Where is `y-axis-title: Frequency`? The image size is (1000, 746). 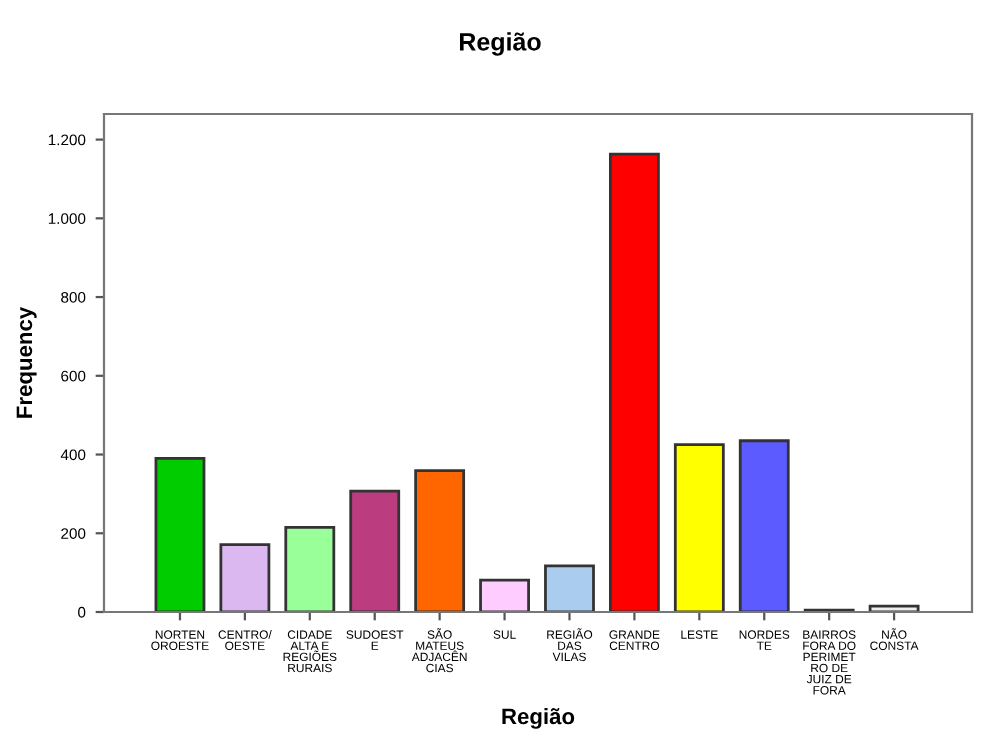 y-axis-title: Frequency is located at coordinates (26, 362).